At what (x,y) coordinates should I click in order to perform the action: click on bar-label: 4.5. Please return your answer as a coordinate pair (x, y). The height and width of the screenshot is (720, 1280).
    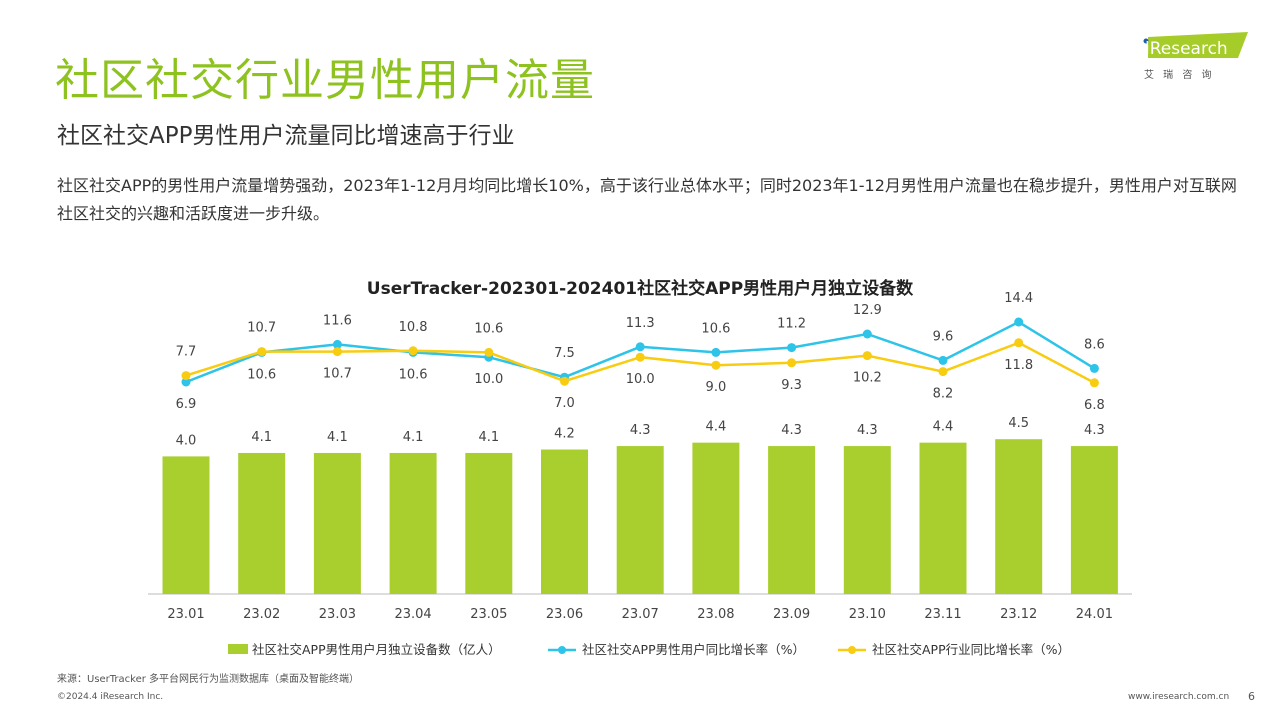
    Looking at the image, I should click on (1018, 423).